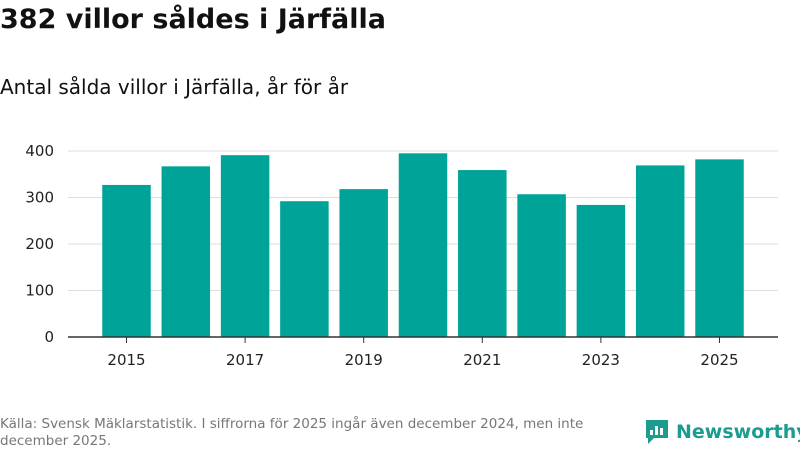  I want to click on x-tick-label-2017: 2017, so click(245, 360).